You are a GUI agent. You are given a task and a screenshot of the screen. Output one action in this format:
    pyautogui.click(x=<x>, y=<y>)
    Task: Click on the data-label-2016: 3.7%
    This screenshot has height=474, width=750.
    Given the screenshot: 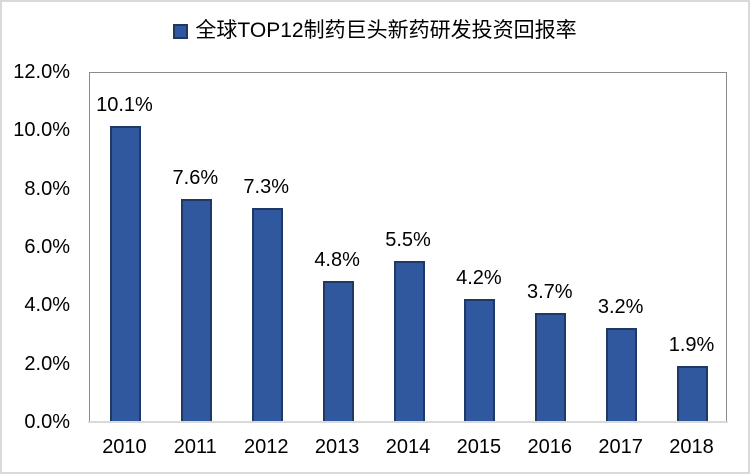 What is the action you would take?
    pyautogui.click(x=549, y=292)
    